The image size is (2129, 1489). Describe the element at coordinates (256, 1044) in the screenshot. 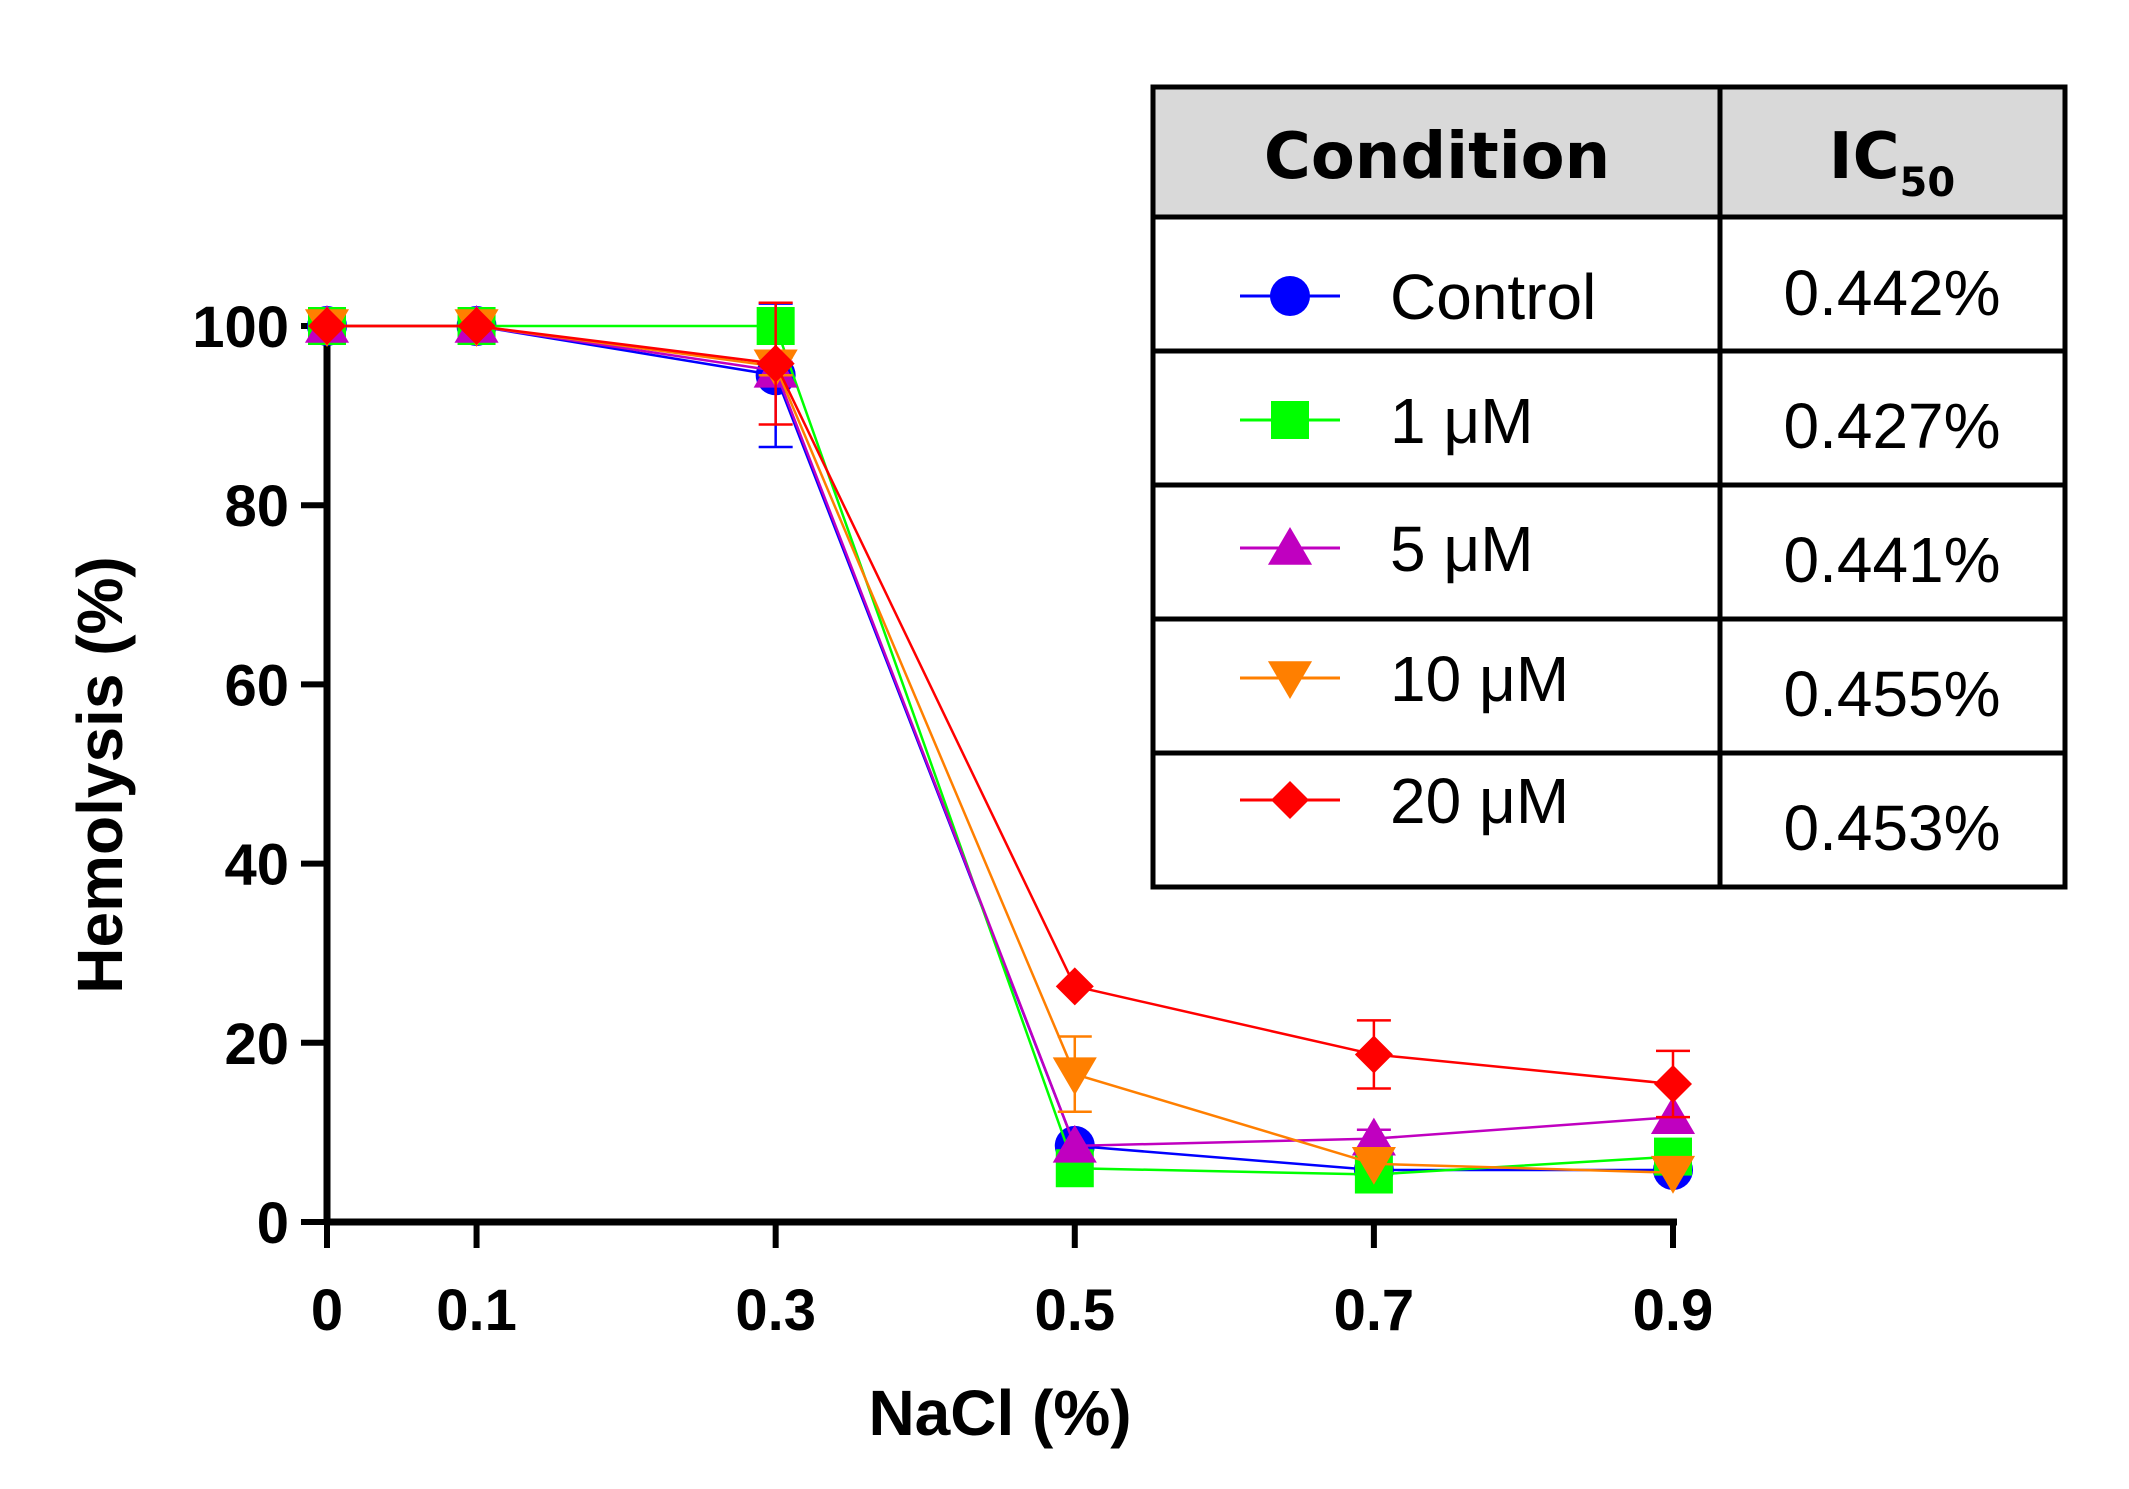

I see `y-tick-label: 20` at that location.